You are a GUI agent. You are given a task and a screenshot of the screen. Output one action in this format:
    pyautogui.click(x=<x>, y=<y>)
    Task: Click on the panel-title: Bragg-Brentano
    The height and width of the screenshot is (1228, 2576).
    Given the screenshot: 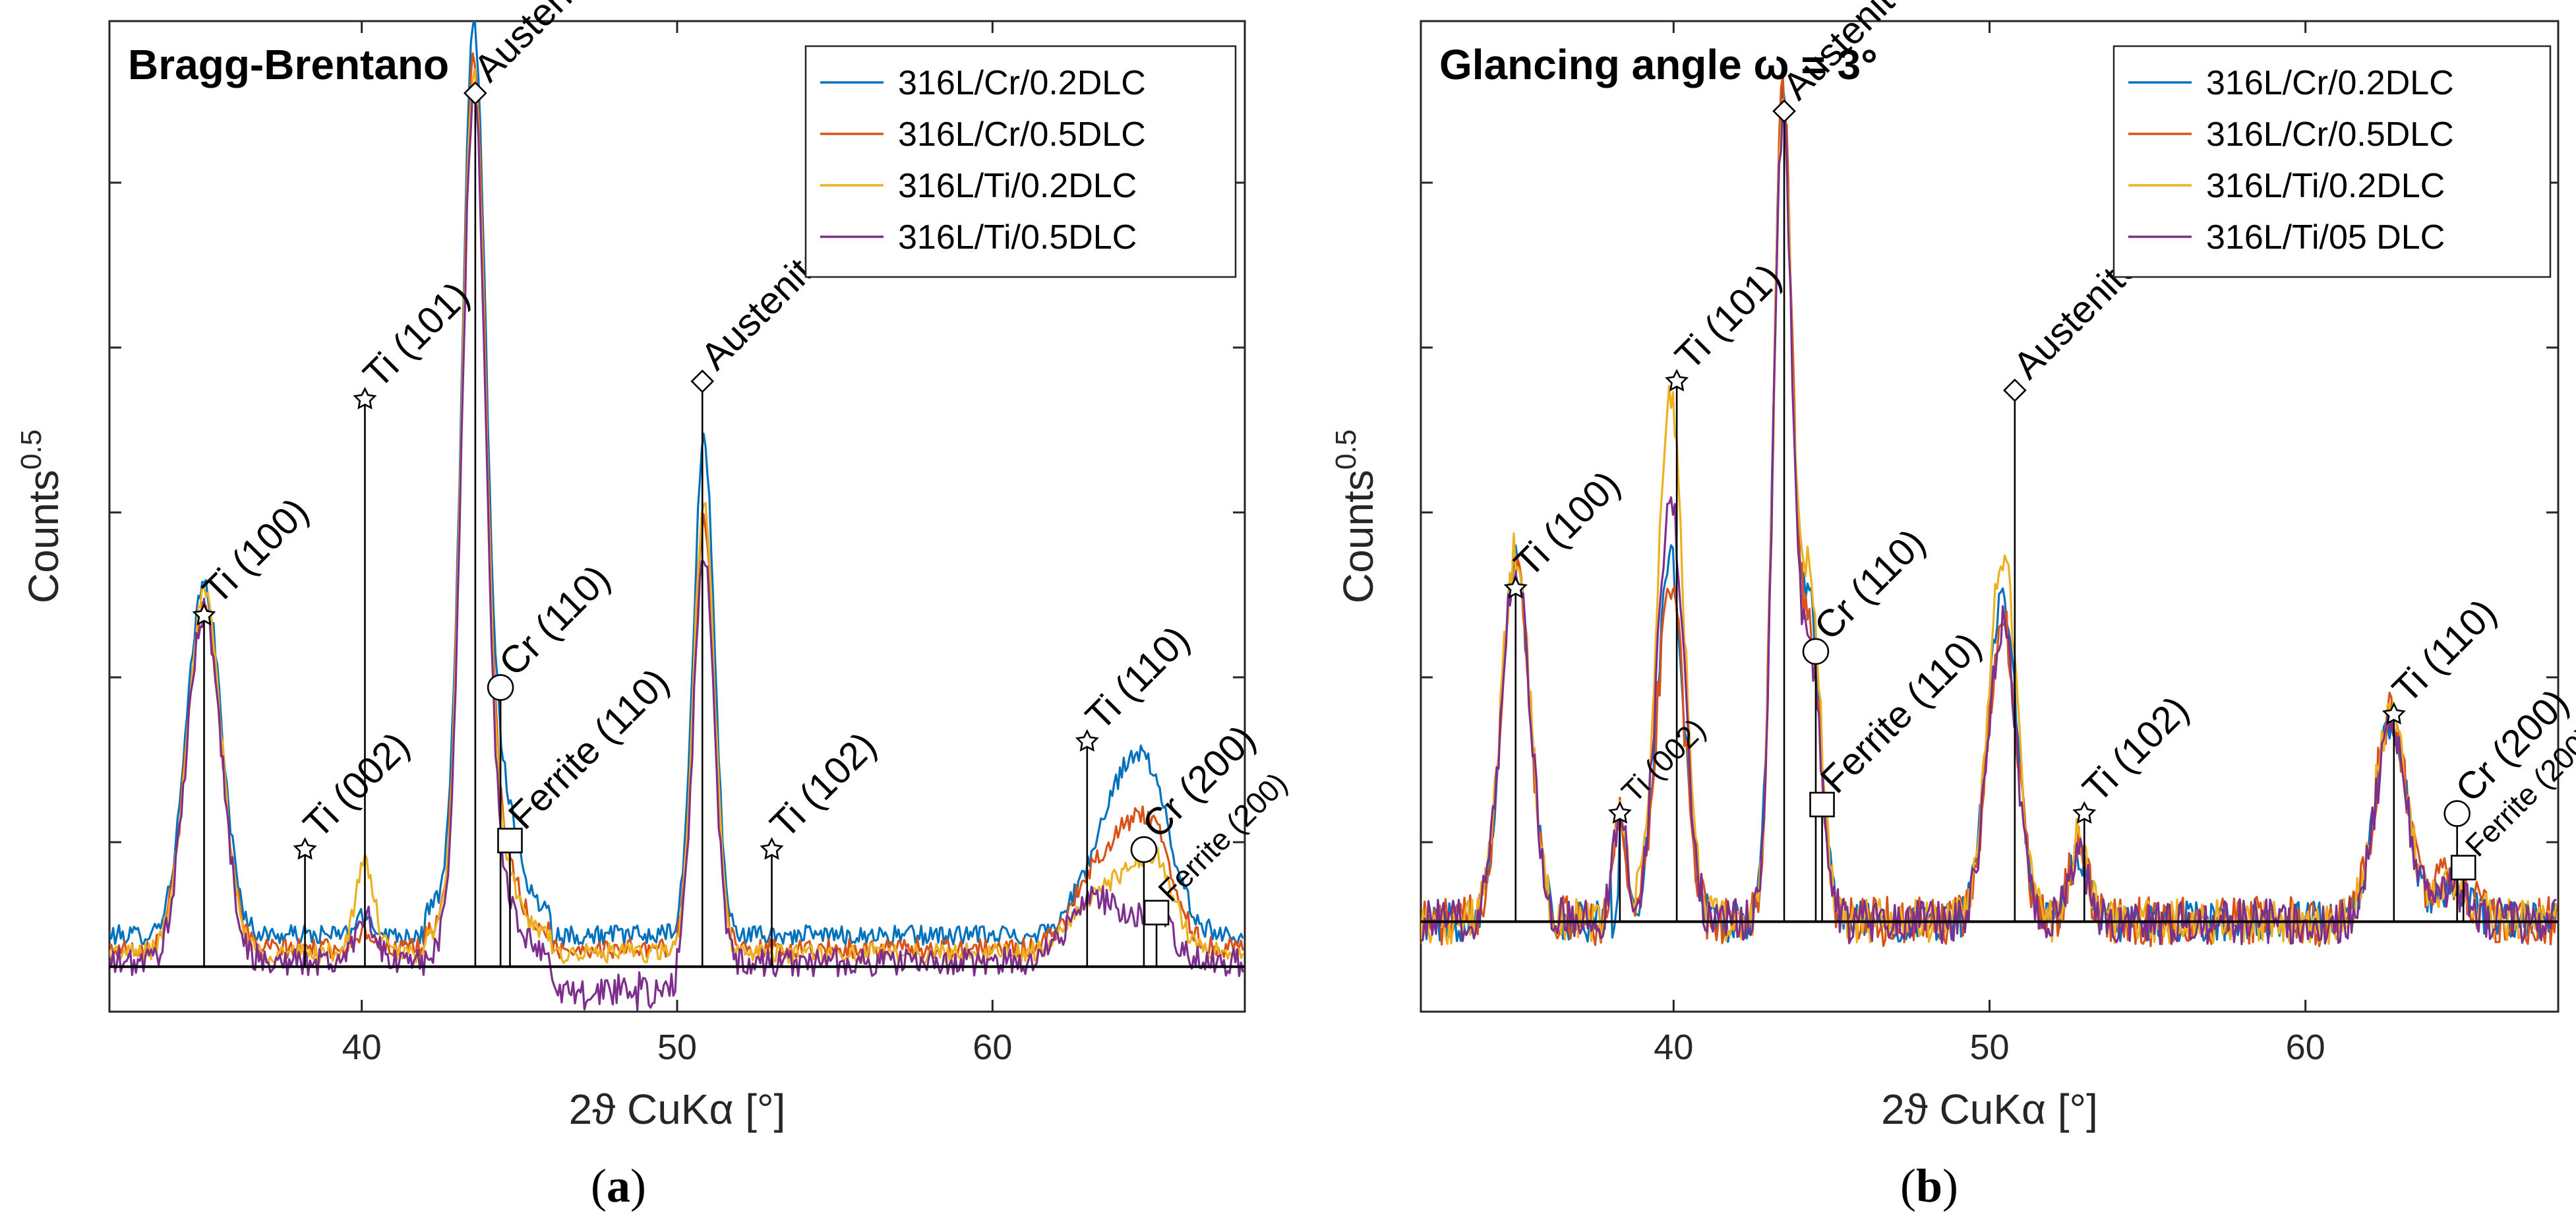 What is the action you would take?
    pyautogui.click(x=288, y=65)
    